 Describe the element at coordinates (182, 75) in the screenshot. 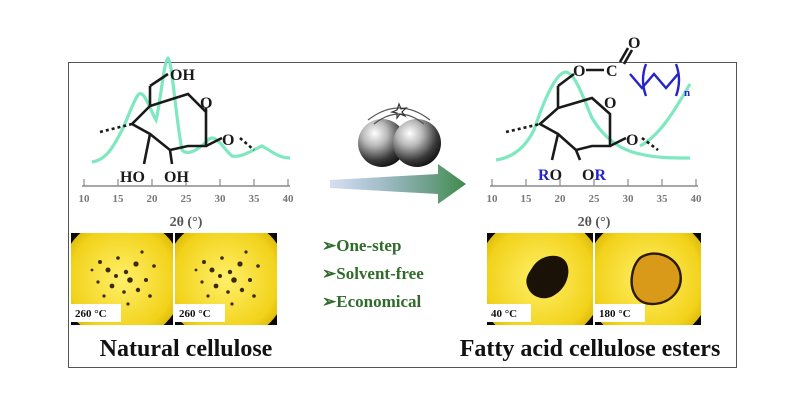

I see `left-oh-top: OH` at that location.